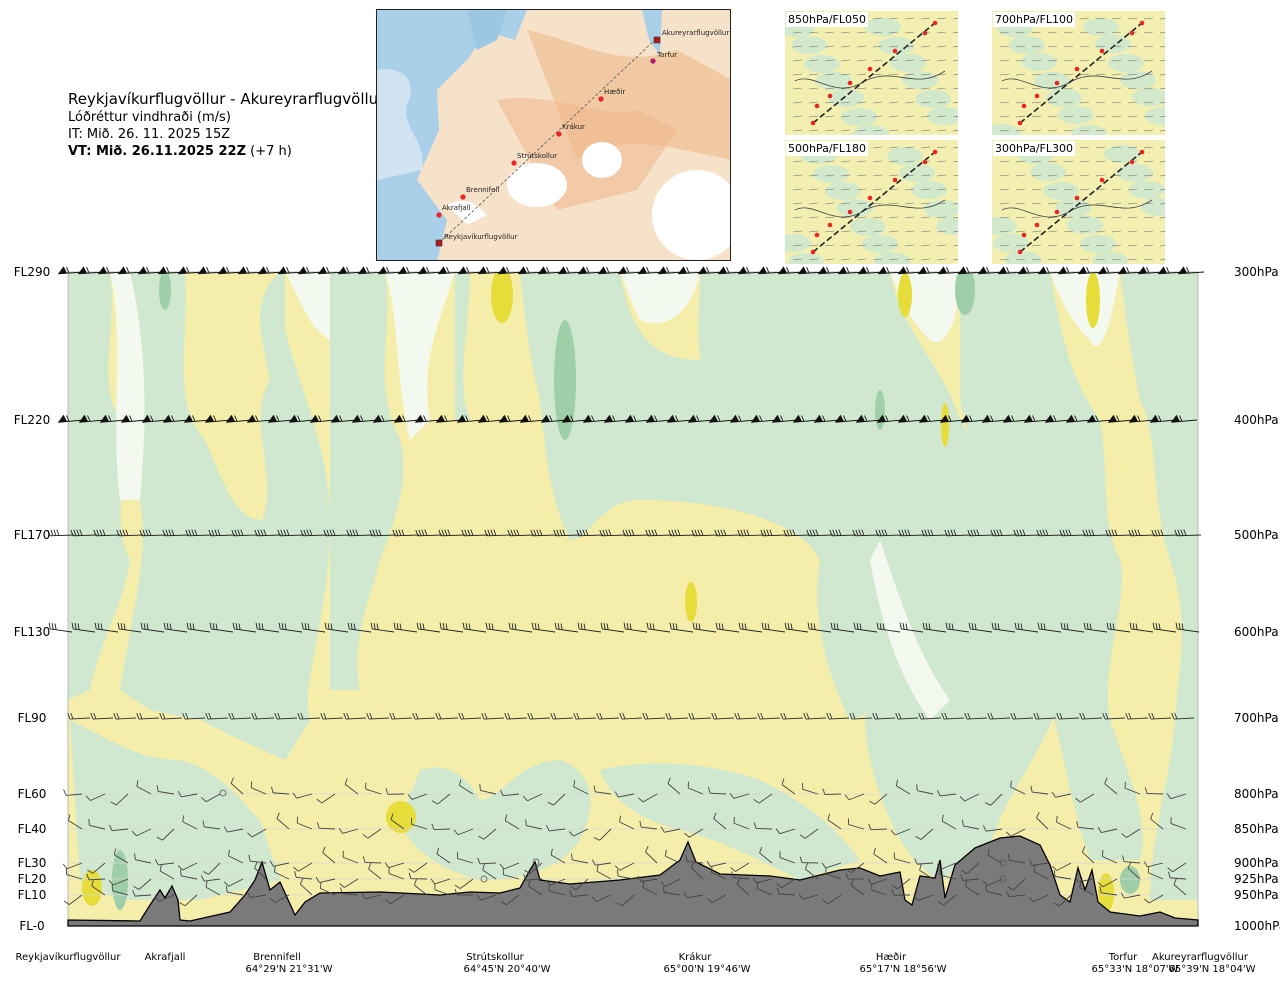  Describe the element at coordinates (695, 33) in the screenshot. I see `map-label-akureyri: Akureyrarflugvöllur` at that location.